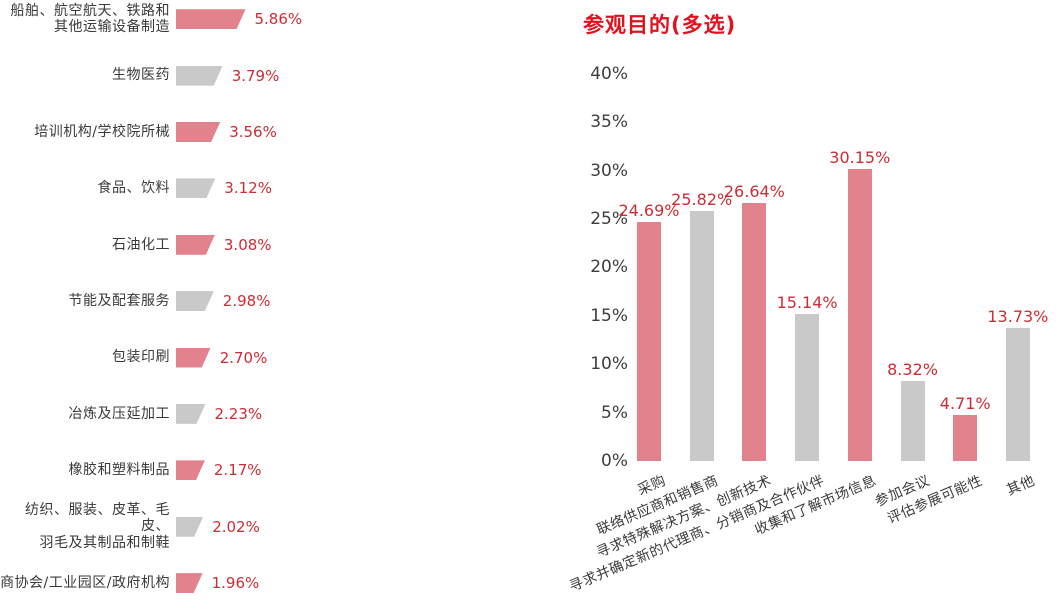 Image resolution: width=1059 pixels, height=611 pixels. Describe the element at coordinates (90, 19) in the screenshot. I see `industry-label: 船舶、航空航天、铁路和 其他运输设备制造` at that location.